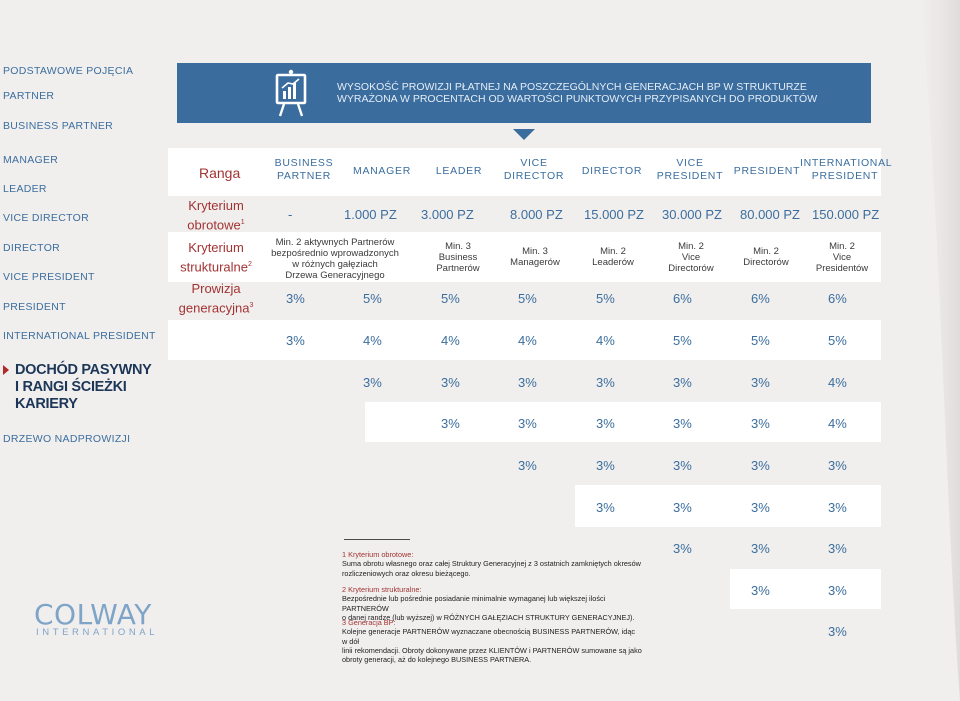 The image size is (960, 701). I want to click on banner-pointer-icon, so click(524, 134).